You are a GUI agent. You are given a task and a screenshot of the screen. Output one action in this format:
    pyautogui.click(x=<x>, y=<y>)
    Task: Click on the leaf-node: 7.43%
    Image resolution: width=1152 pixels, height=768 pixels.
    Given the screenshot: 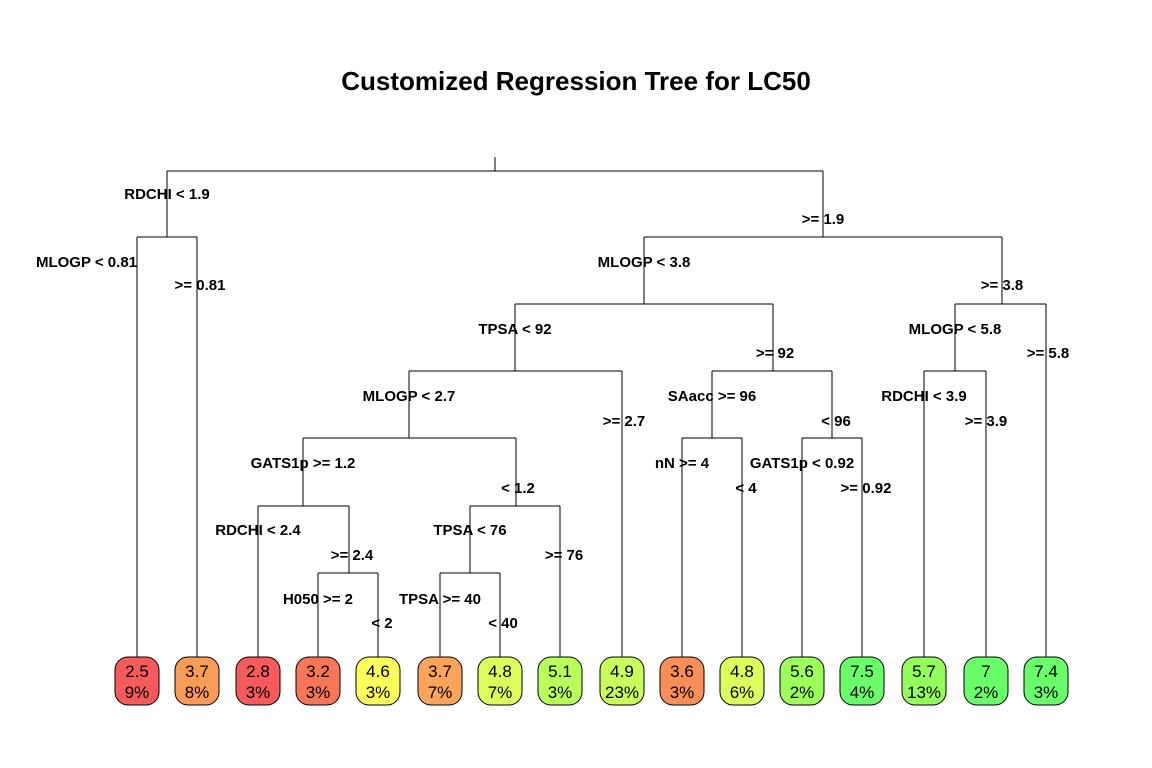 What is the action you would take?
    pyautogui.click(x=1046, y=681)
    